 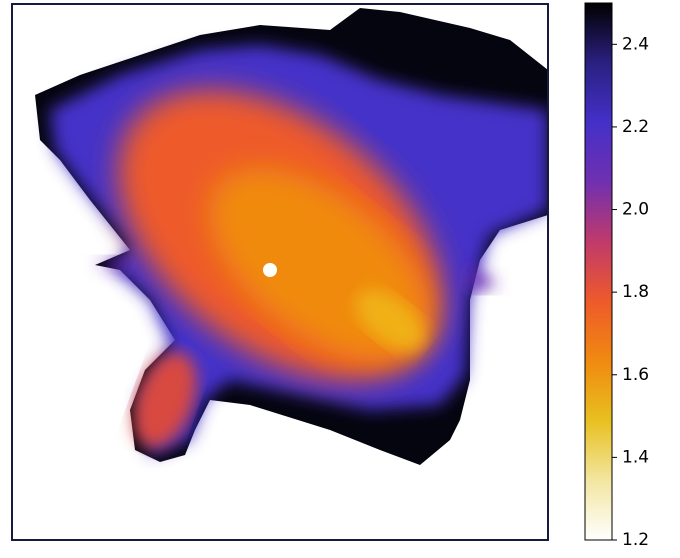 What do you see at coordinates (635, 457) in the screenshot?
I see `colorbar-tick-label: 1.4` at bounding box center [635, 457].